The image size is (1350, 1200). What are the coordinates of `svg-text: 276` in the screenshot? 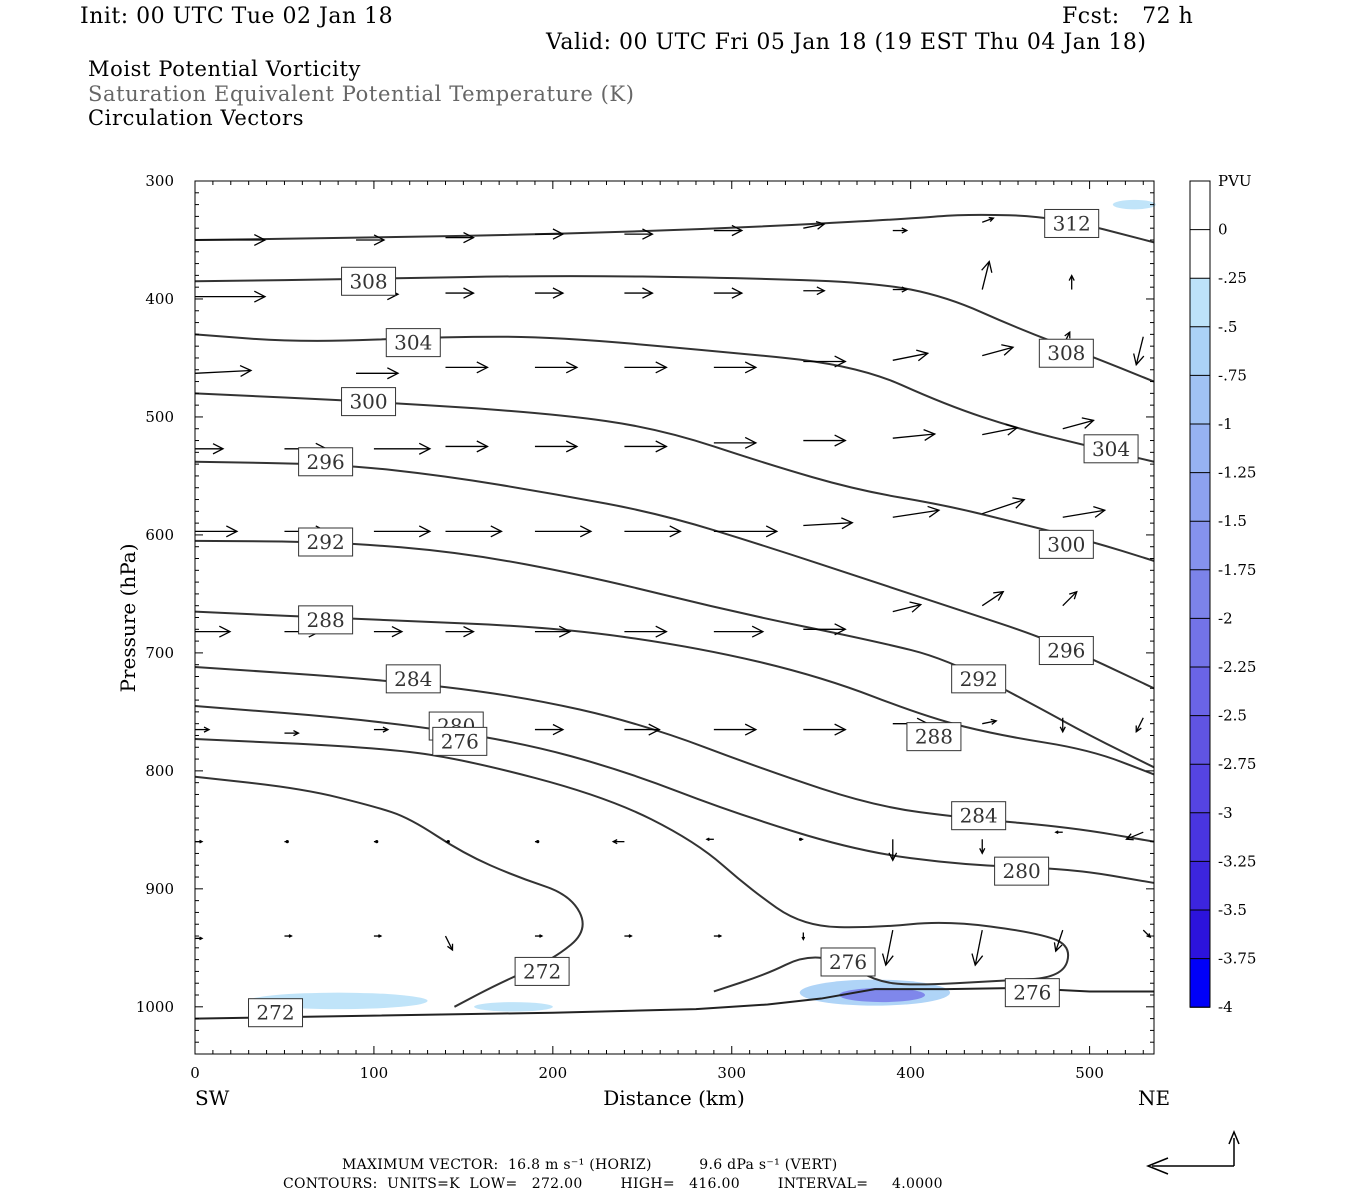 It's located at (848, 962).